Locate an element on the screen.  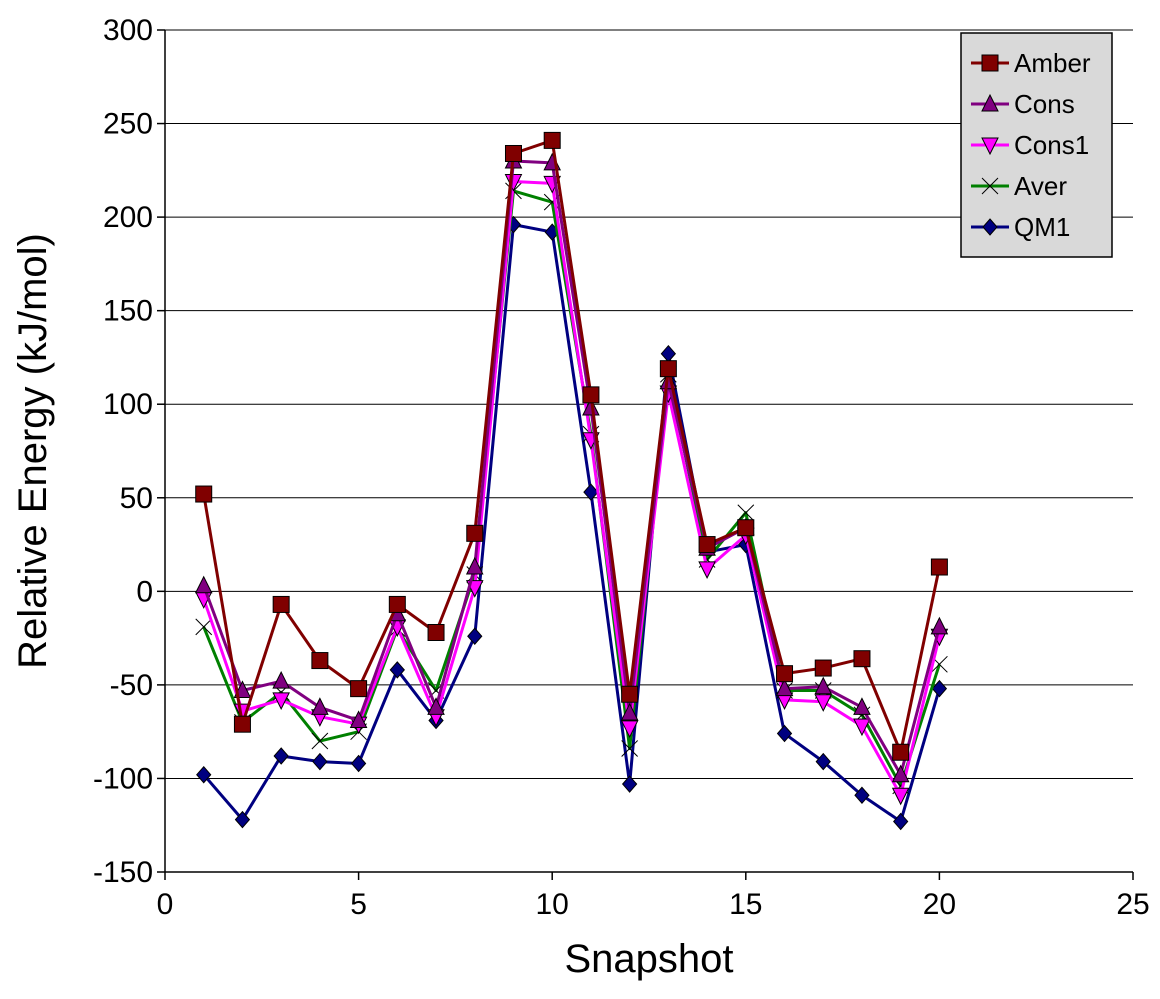
x-tick-label: 5 is located at coordinates (358, 904).